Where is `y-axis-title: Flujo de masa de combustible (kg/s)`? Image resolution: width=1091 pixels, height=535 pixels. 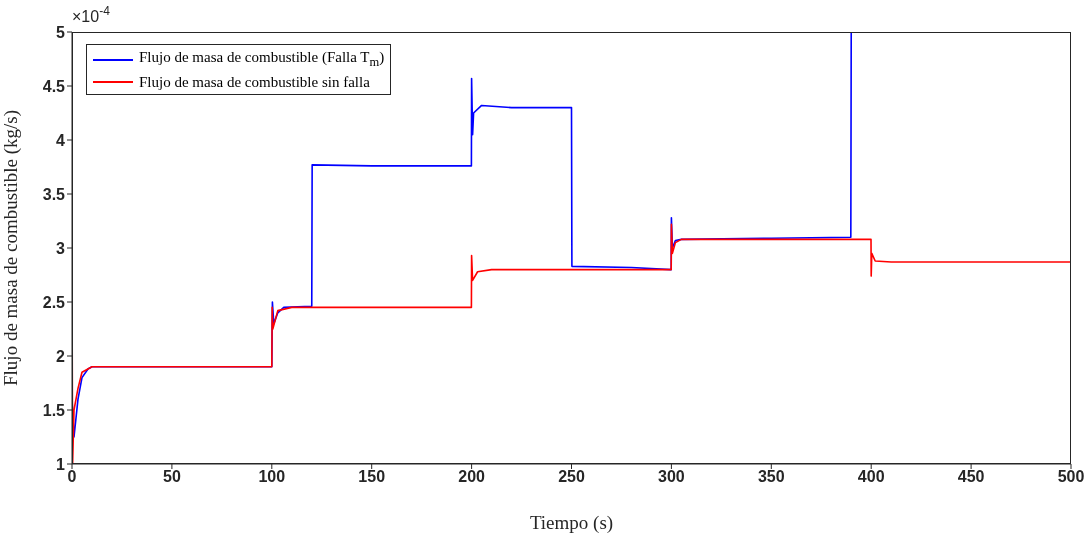
y-axis-title: Flujo de masa de combustible (kg/s) is located at coordinates (11, 248).